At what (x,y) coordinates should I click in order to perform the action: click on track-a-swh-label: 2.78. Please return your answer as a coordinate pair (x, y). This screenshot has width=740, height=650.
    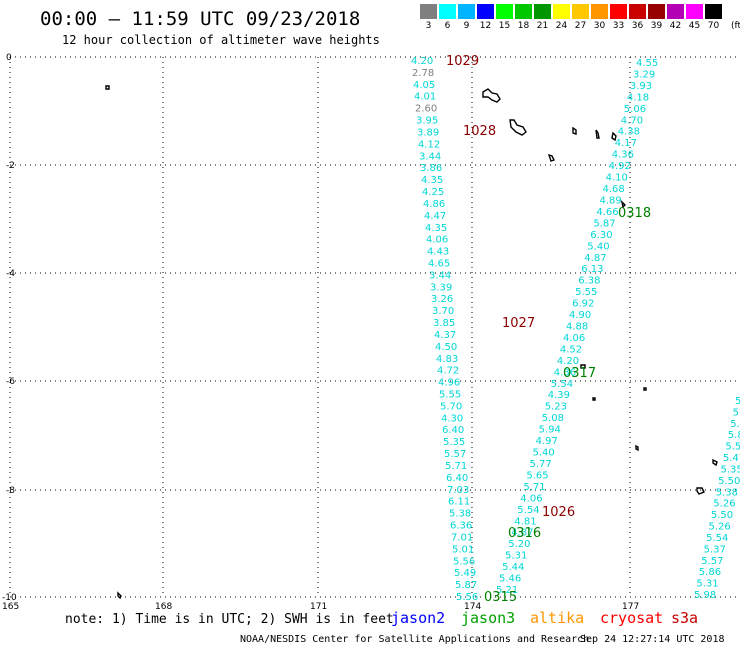
    Looking at the image, I should click on (423, 73).